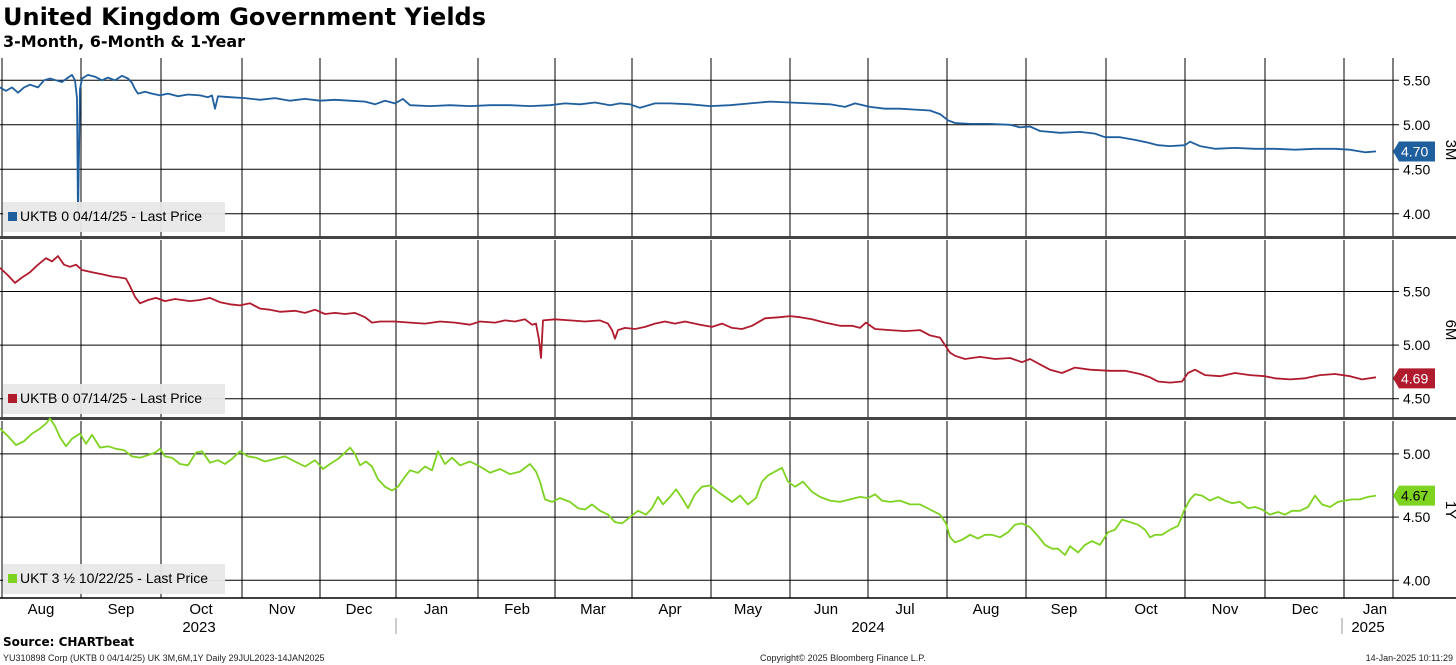  Describe the element at coordinates (69, 642) in the screenshot. I see `source-note: Source: CHARTbeat` at that location.